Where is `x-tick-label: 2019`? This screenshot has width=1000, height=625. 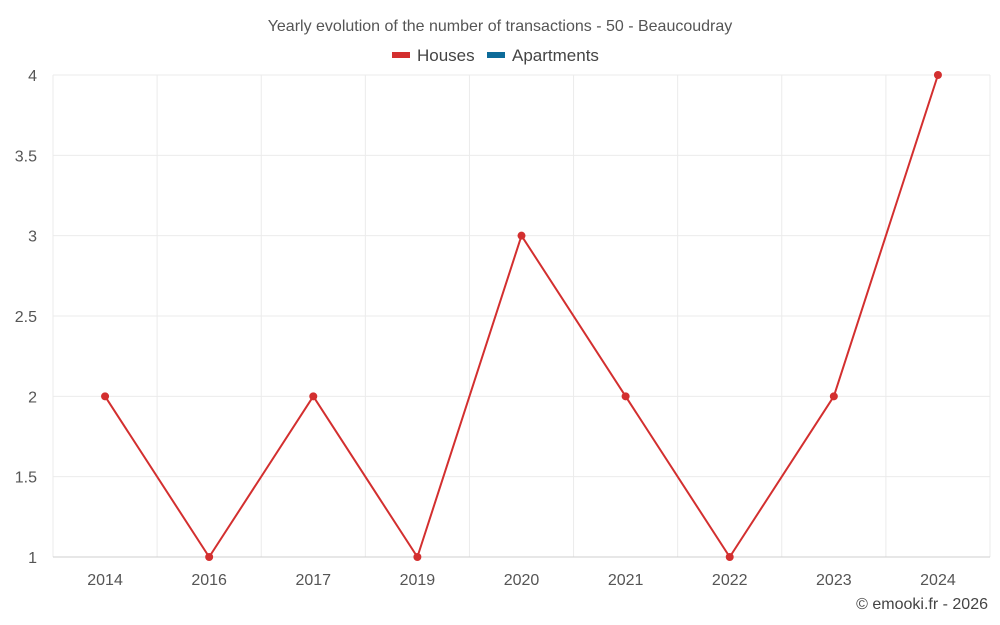 x-tick-label: 2019 is located at coordinates (418, 580).